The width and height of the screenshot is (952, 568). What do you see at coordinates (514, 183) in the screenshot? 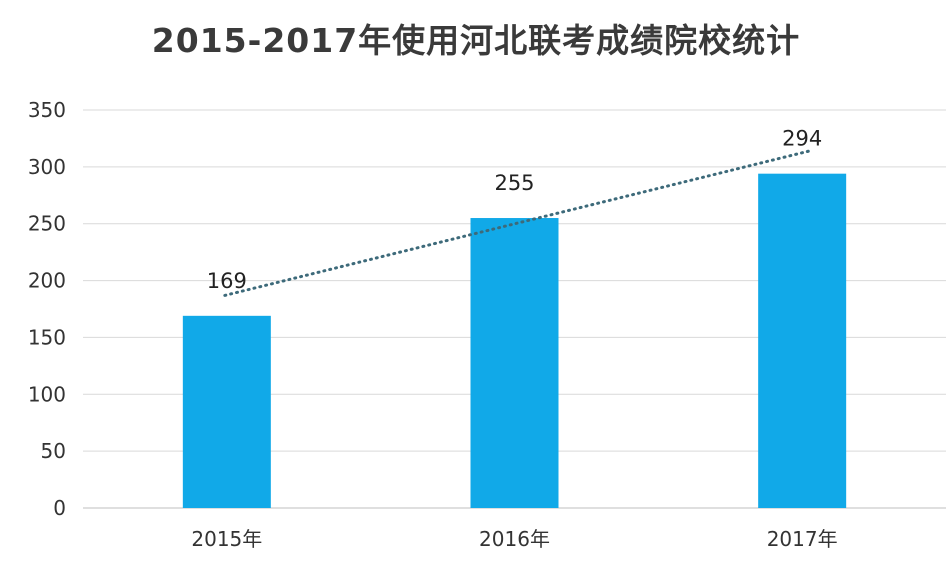
I see `data-label: 255` at bounding box center [514, 183].